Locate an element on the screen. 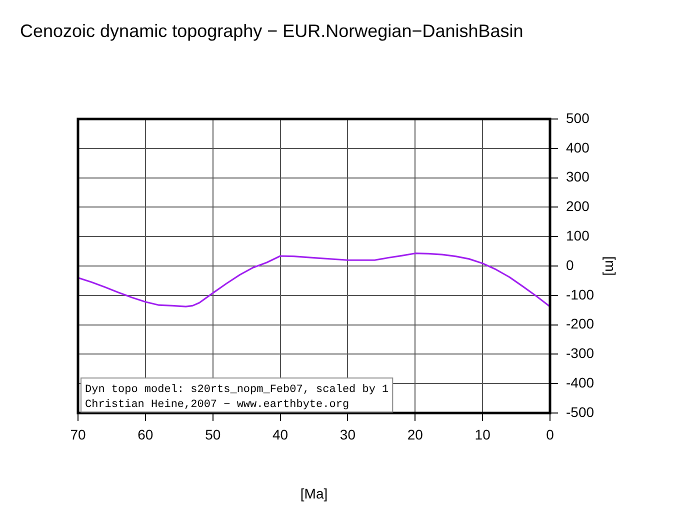  annotation: Christian Heine,2007 − www.earthbyte.org is located at coordinates (217, 405).